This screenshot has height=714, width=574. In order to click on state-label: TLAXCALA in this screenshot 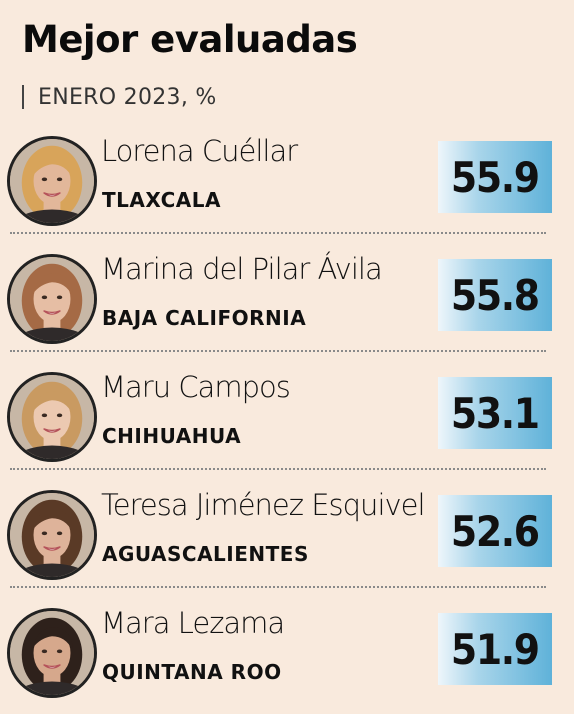, I will do `click(161, 200)`.